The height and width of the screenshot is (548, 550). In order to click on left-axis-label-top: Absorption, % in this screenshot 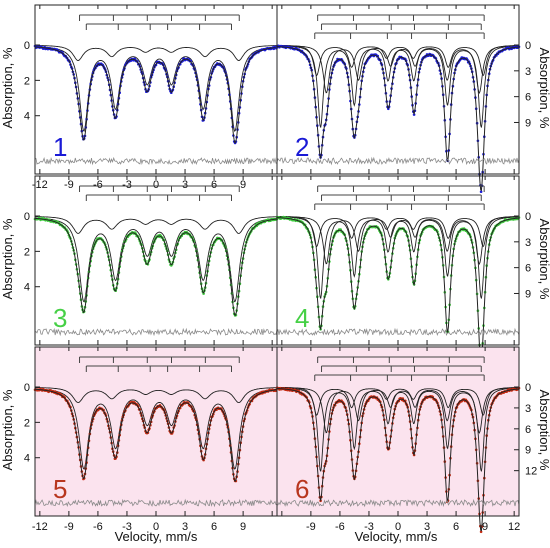, I will do `click(7, 87)`.